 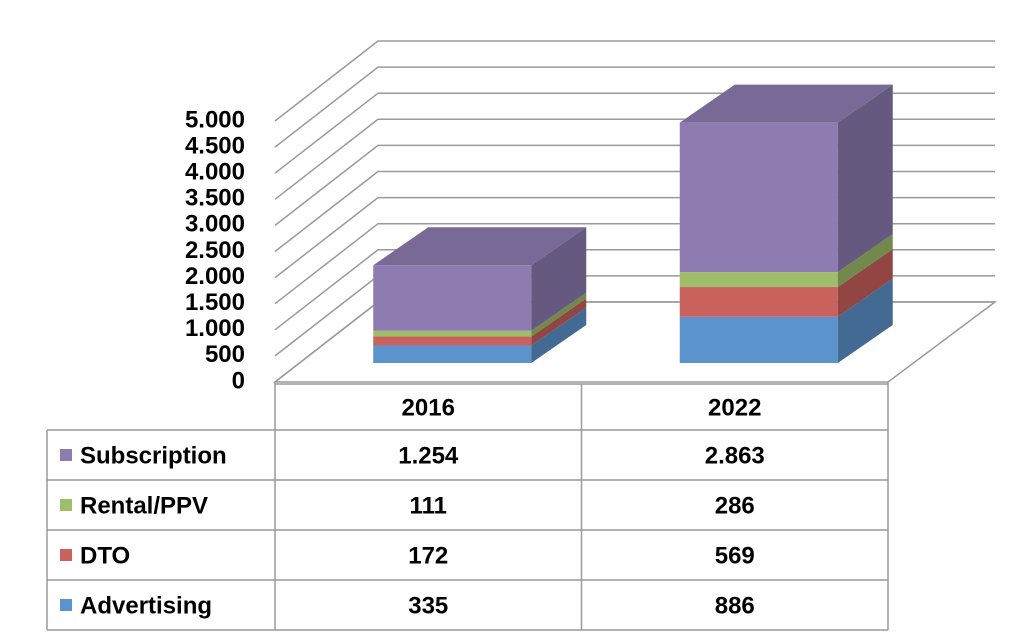 What do you see at coordinates (428, 455) in the screenshot?
I see `data-label: 1.254` at bounding box center [428, 455].